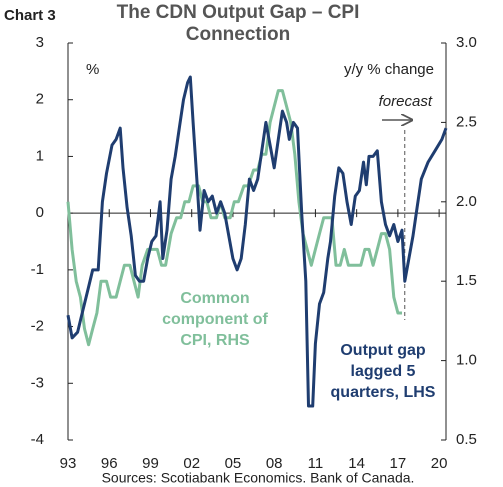 This screenshot has width=503, height=487. What do you see at coordinates (238, 23) in the screenshot?
I see `chart-title: The CDN Output Gap – CPI Connection` at bounding box center [238, 23].